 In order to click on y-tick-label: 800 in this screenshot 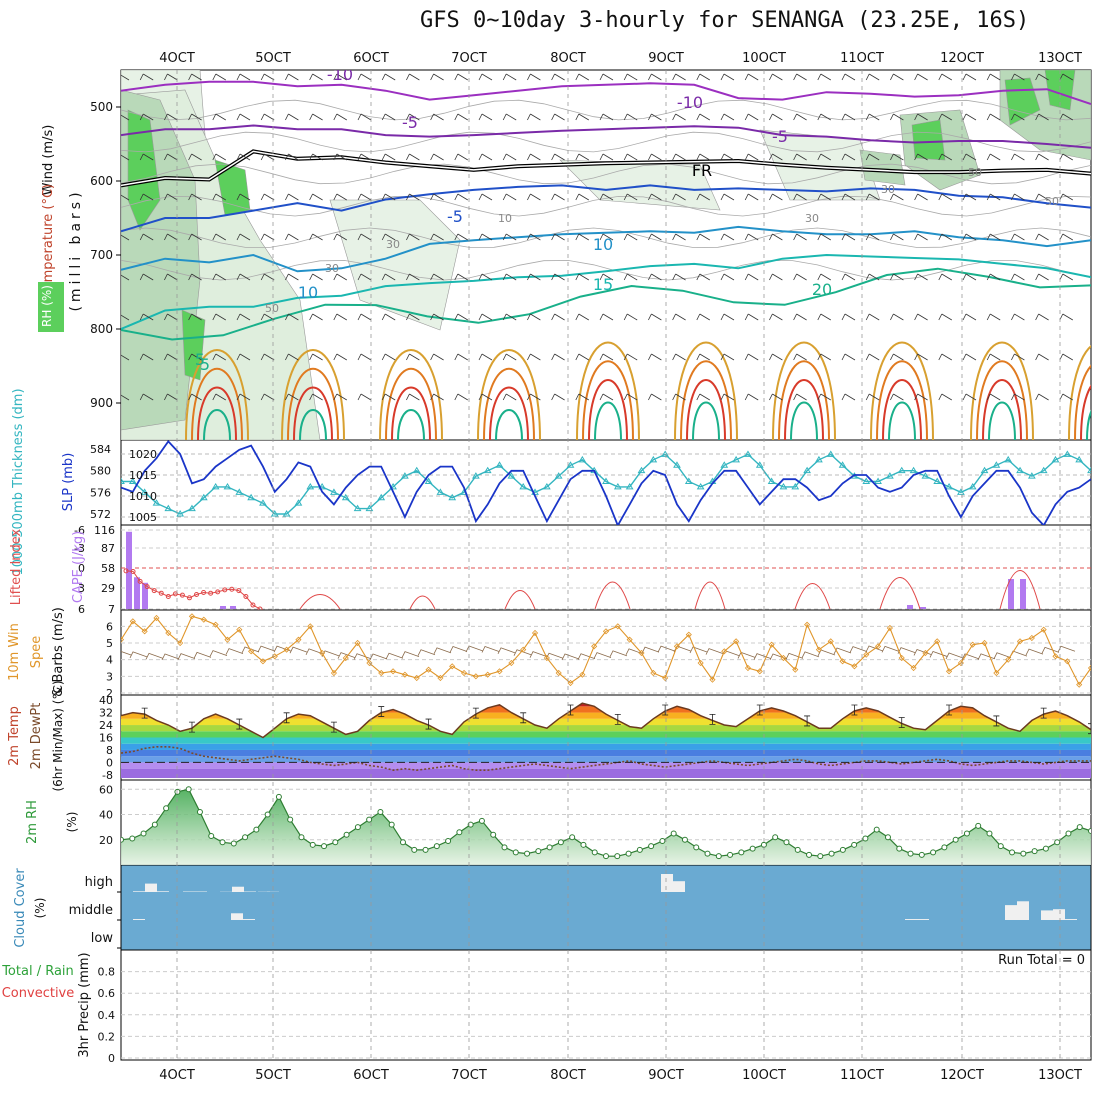, I will do `click(101, 329)`.